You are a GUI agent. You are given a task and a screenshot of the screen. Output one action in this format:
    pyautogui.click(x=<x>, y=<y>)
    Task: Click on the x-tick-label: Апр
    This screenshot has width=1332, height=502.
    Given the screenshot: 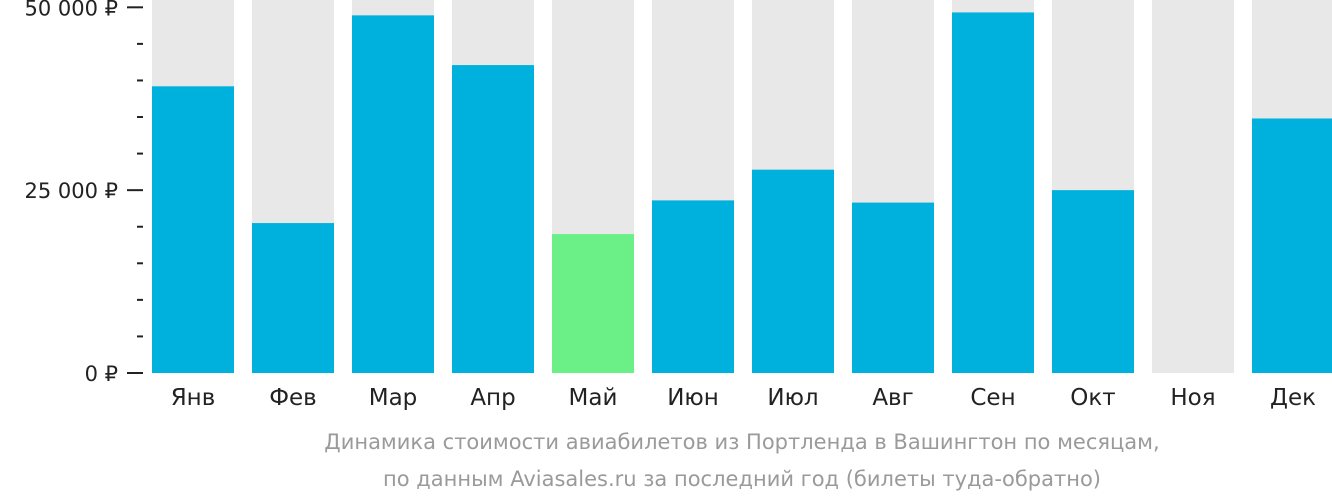 What is the action you would take?
    pyautogui.click(x=492, y=398)
    